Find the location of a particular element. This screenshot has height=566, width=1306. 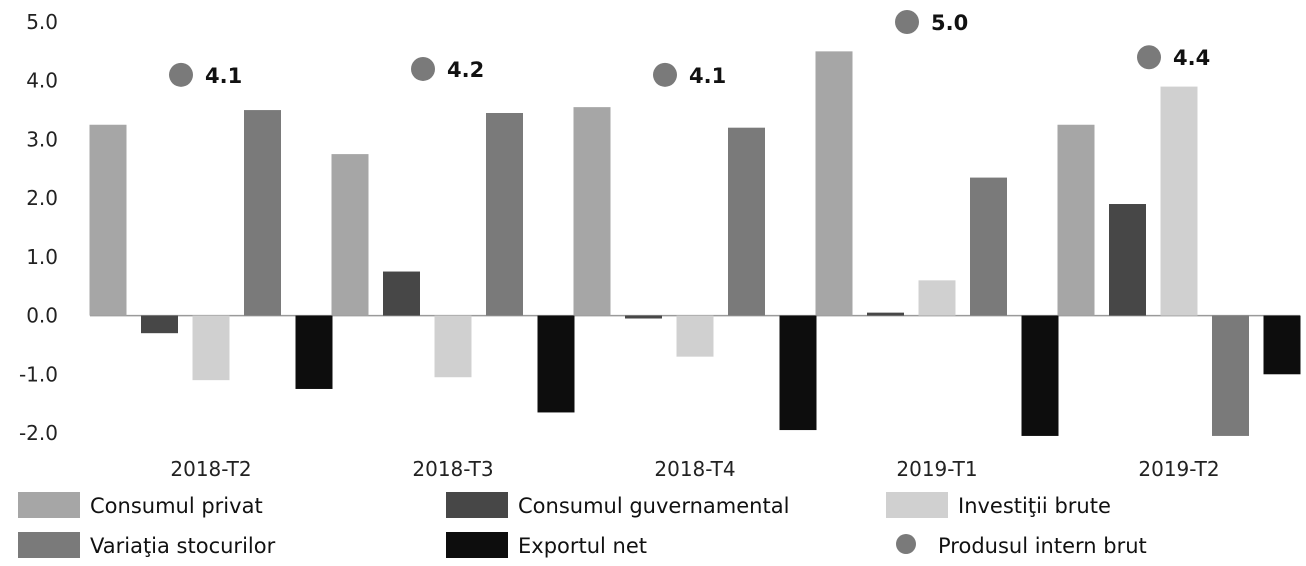

gdp-data-label: 4.2 is located at coordinates (465, 70).